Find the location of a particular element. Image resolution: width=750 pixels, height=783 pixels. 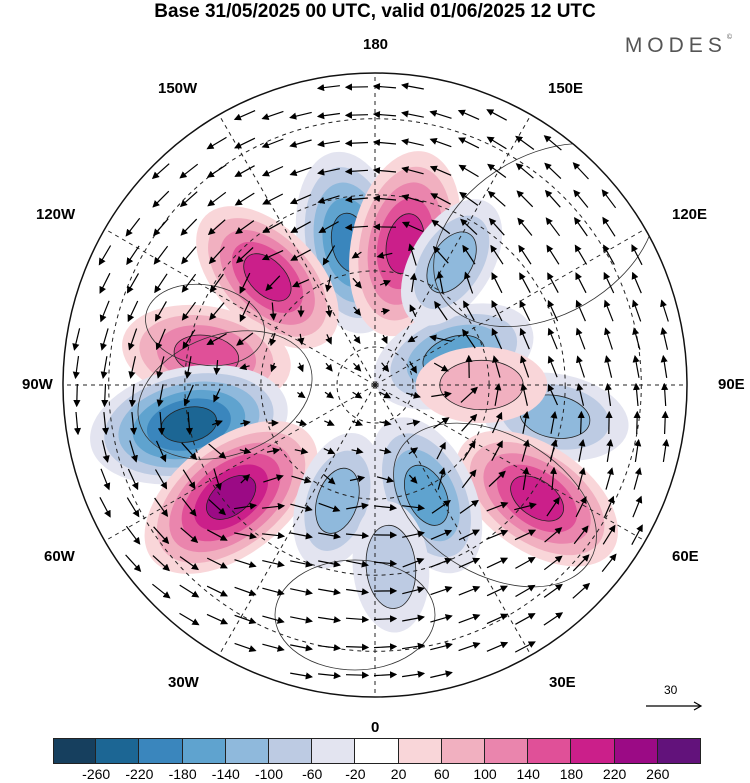

colorbar-tick-label: -60 is located at coordinates (312, 774).